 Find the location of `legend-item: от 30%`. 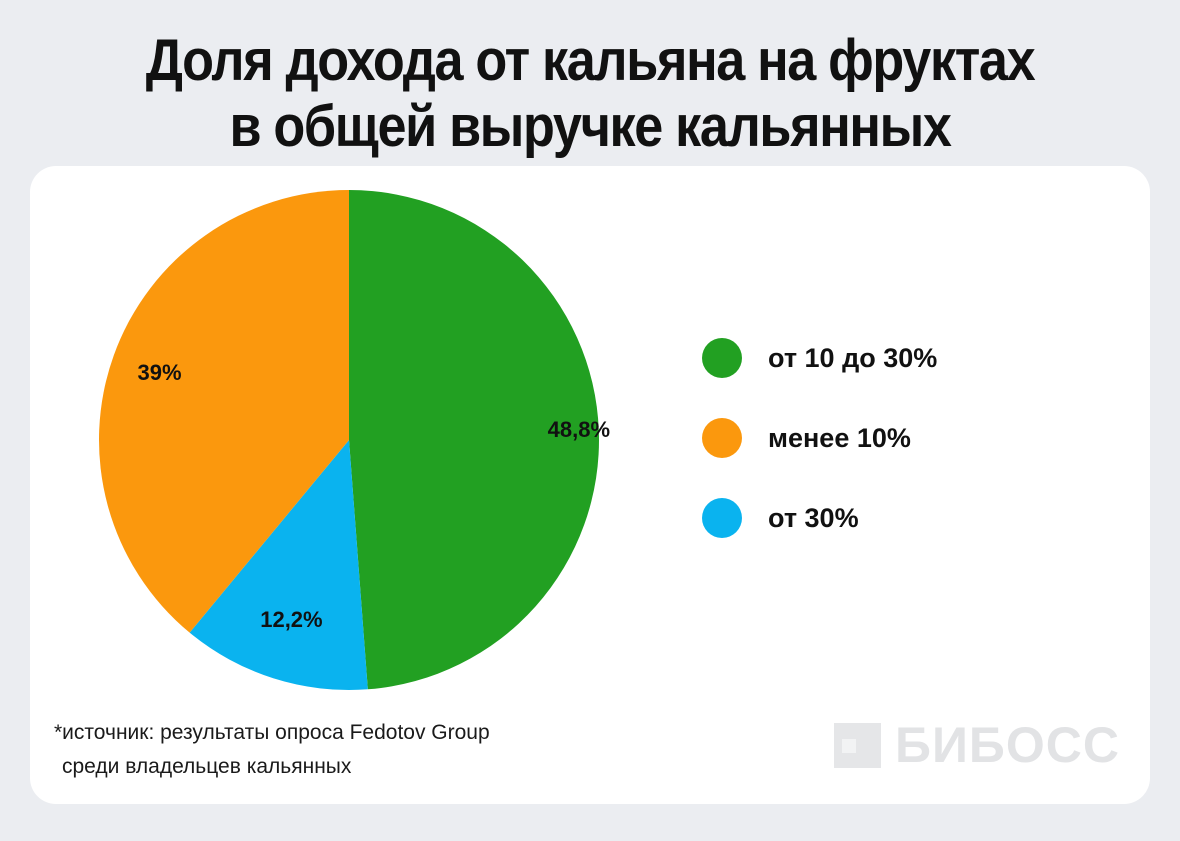

legend-item: от 30% is located at coordinates (819, 518).